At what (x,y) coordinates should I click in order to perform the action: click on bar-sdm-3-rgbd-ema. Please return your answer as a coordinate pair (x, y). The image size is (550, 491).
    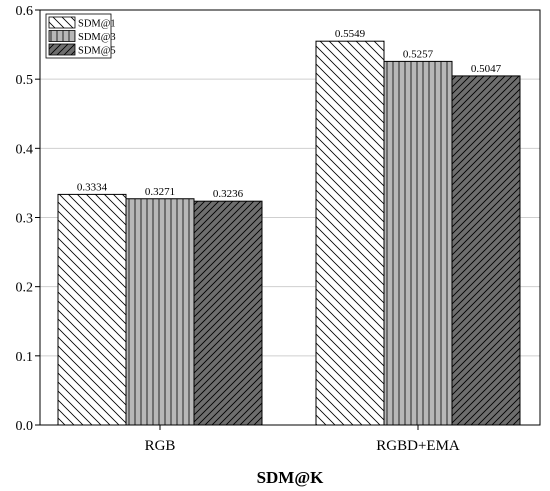
    Looking at the image, I should click on (418, 243).